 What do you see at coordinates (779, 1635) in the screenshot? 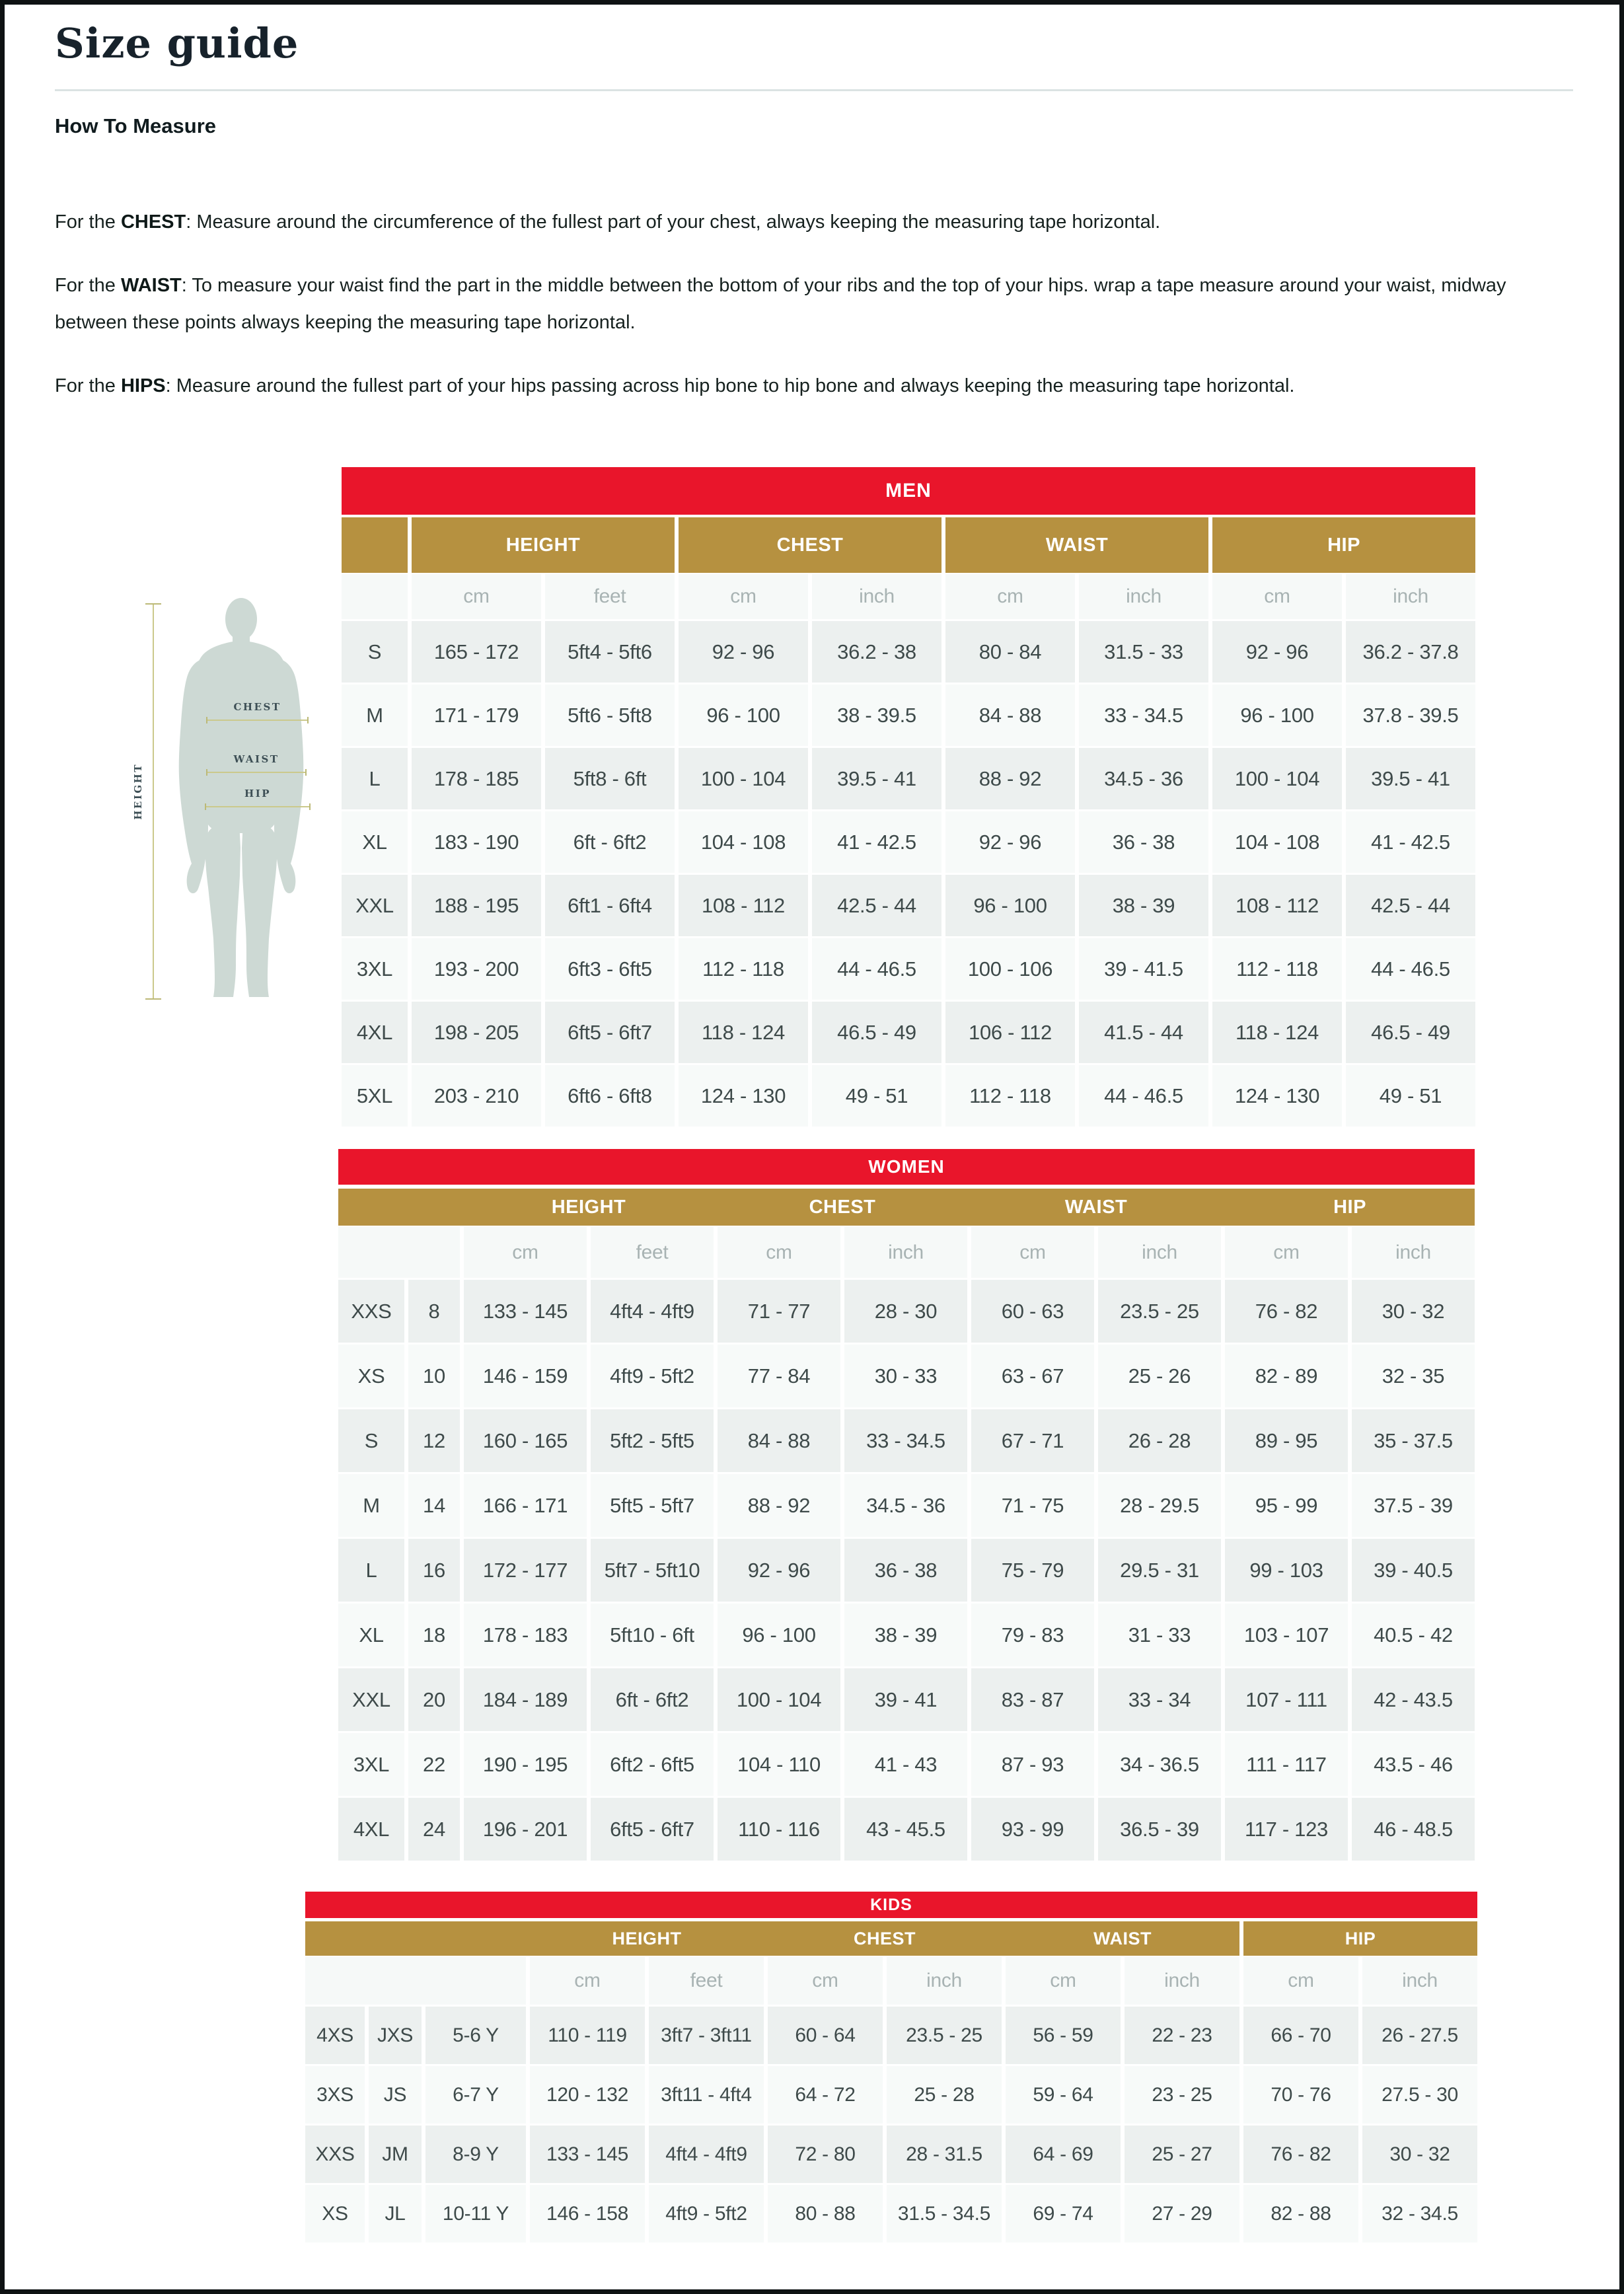
I see `value-cell: 96 - 100` at bounding box center [779, 1635].